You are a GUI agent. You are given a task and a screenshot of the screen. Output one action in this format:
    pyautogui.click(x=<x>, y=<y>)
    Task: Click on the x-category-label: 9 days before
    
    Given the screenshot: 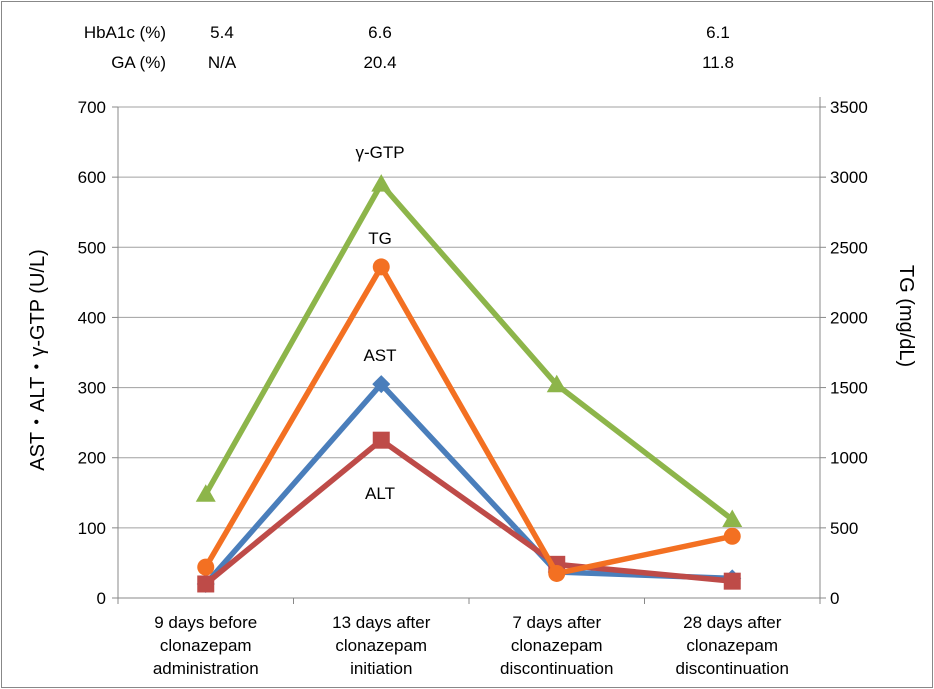 What is the action you would take?
    pyautogui.click(x=205, y=622)
    